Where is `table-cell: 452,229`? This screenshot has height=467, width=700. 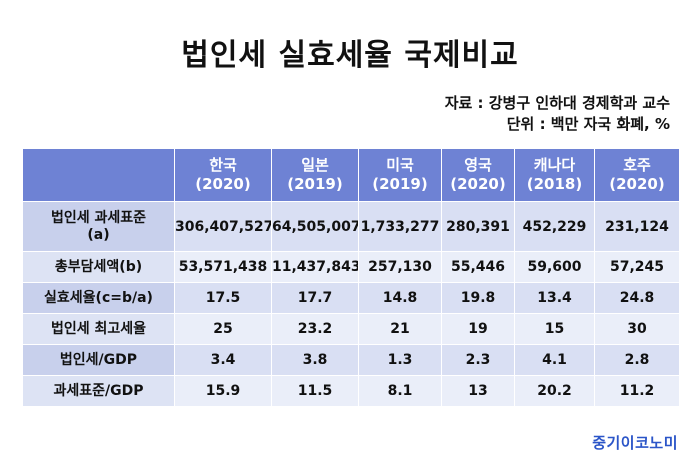 table-cell: 452,229 is located at coordinates (554, 226).